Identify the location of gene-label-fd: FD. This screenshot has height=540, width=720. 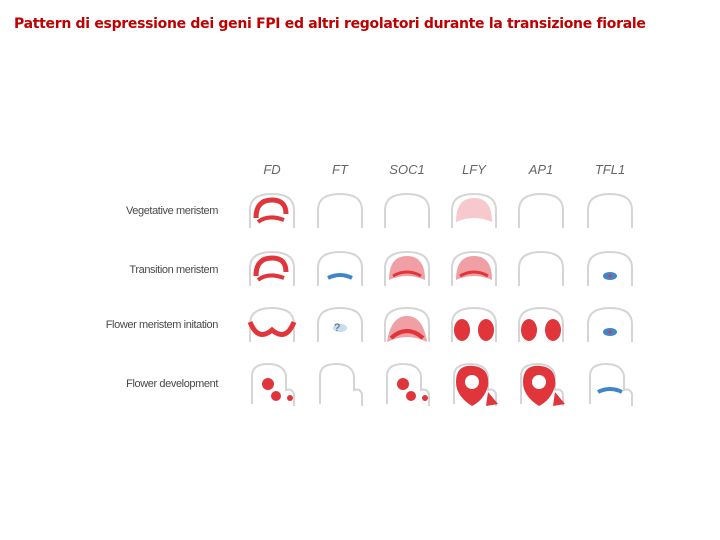
(272, 169).